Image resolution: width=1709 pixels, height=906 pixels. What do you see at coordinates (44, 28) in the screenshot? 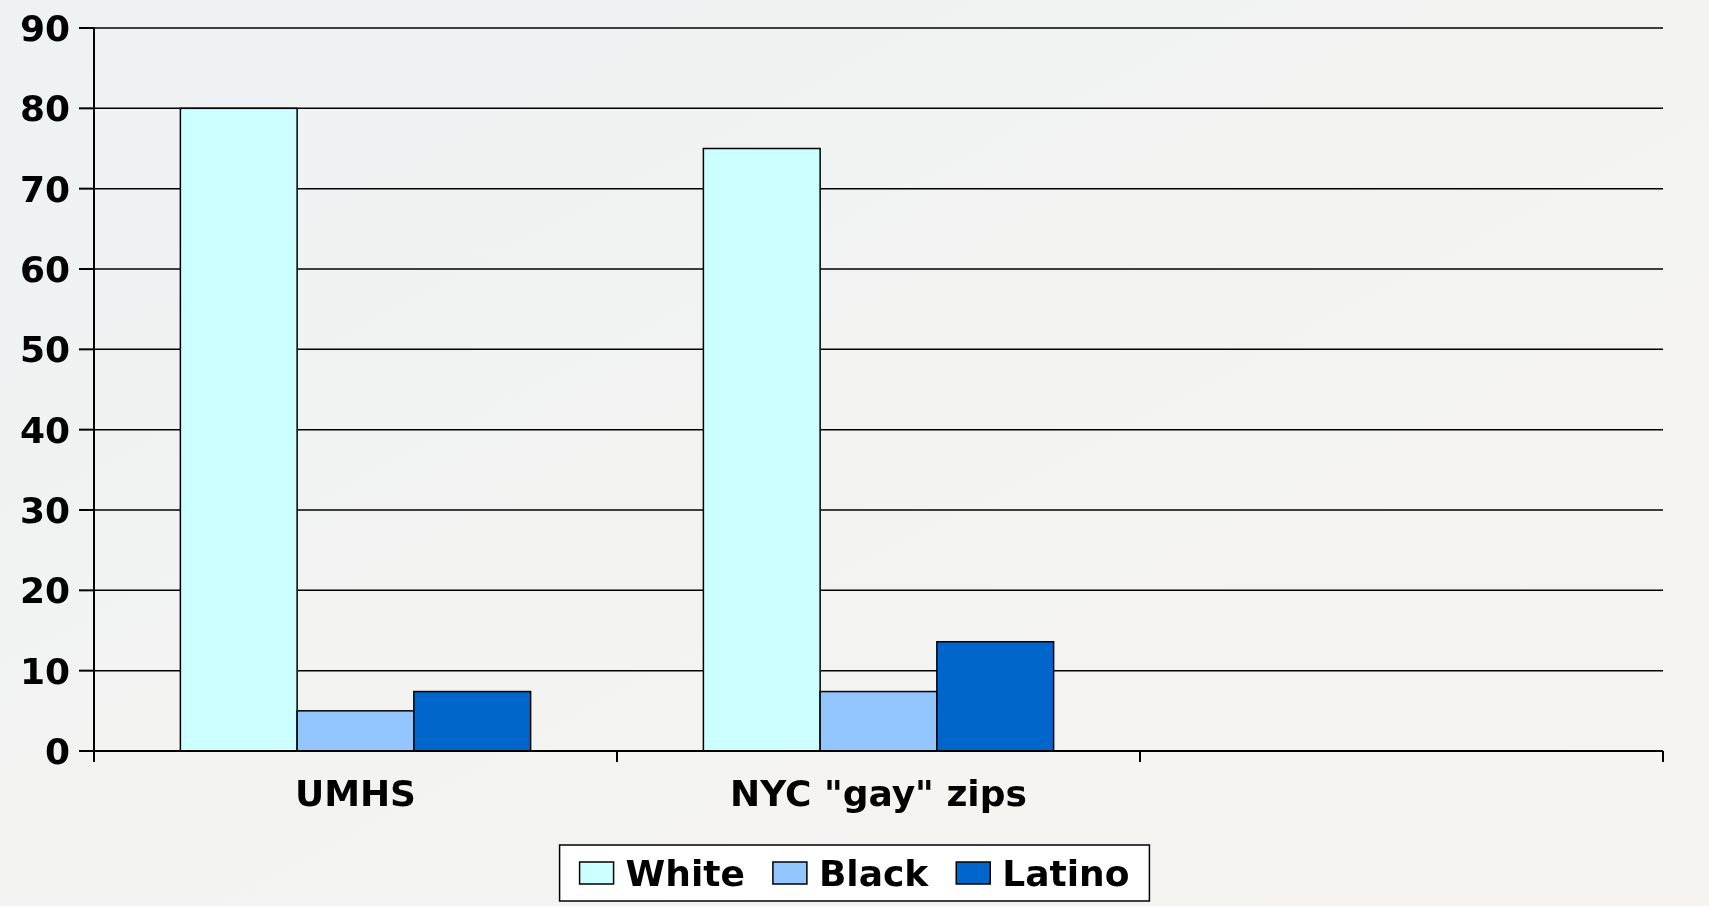
I see `y-tick-label: 90` at bounding box center [44, 28].